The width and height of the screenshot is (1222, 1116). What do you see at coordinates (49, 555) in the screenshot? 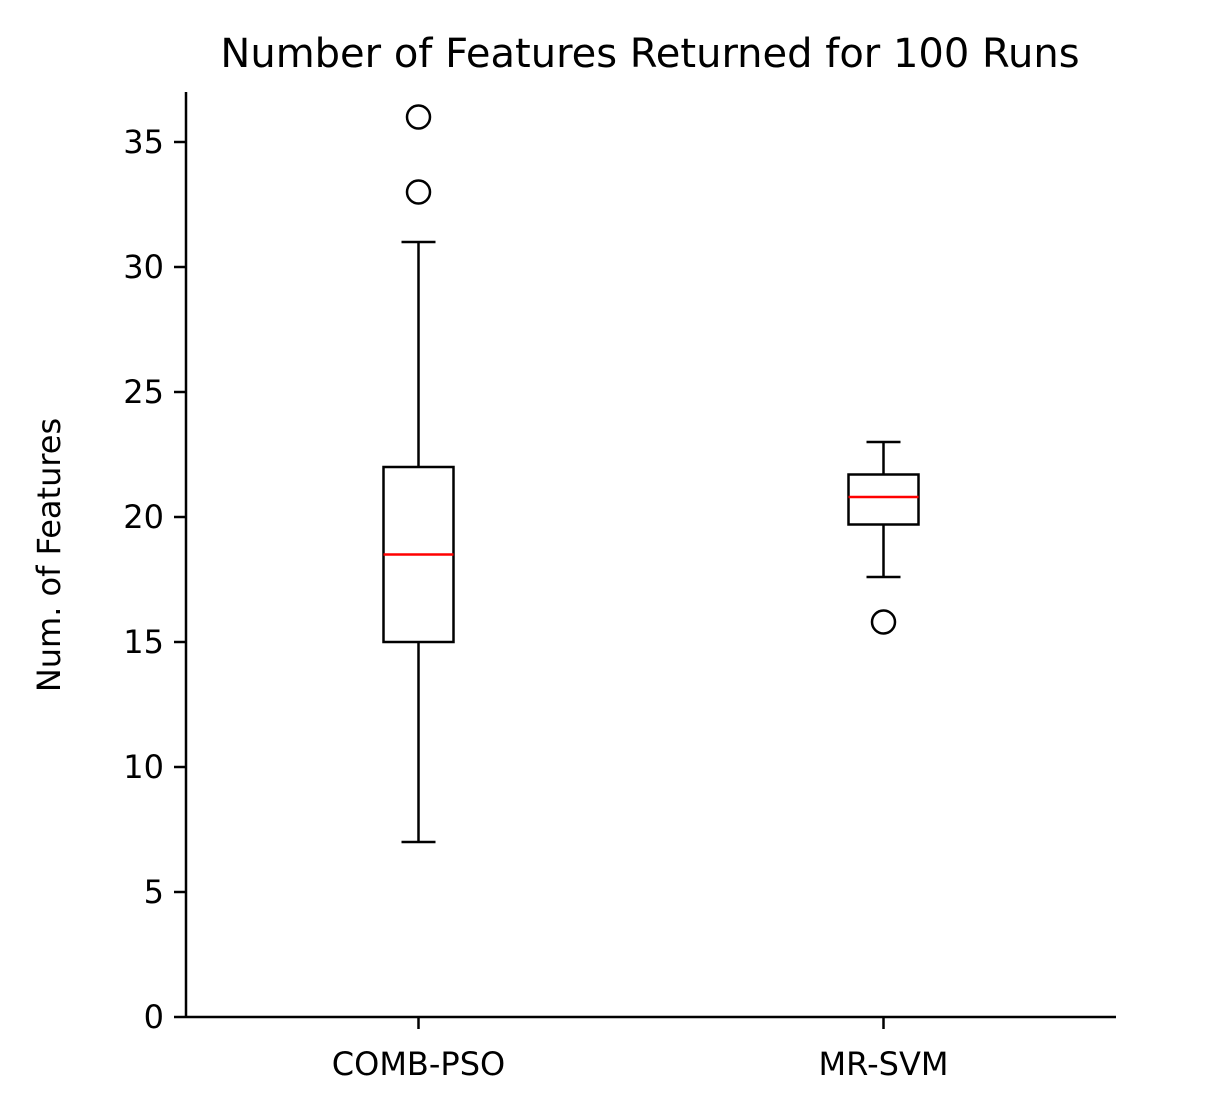
I see `y-axis-label: Num. of Features` at bounding box center [49, 555].